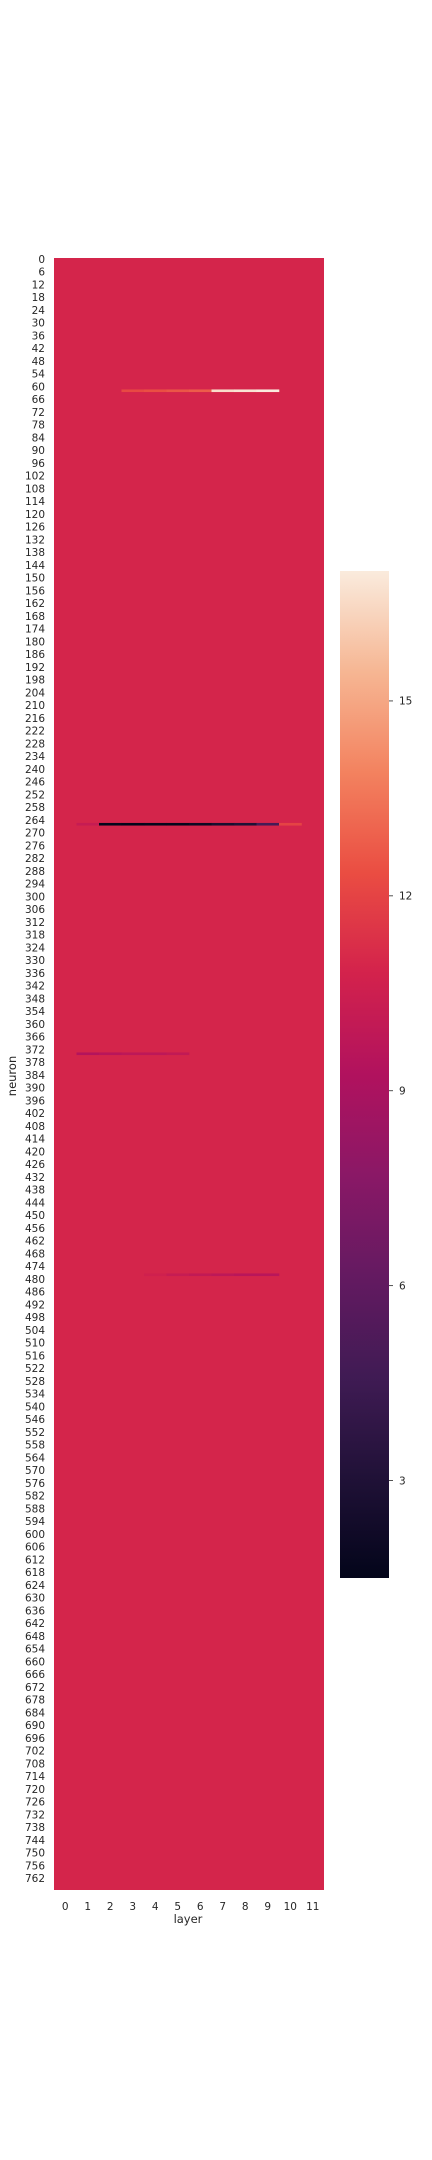  Describe the element at coordinates (35, 719) in the screenshot. I see `y-tick-label: 216` at that location.